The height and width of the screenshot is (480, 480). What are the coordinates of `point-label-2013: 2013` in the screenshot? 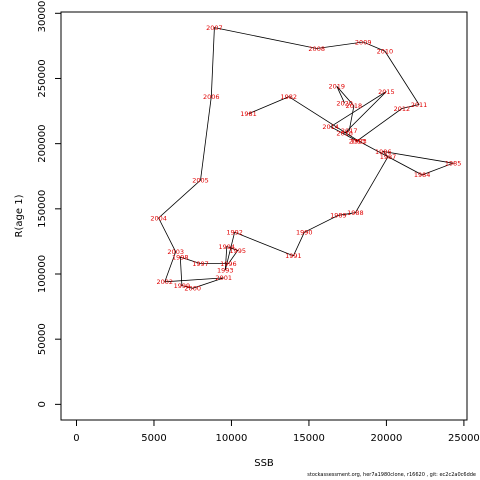 It's located at (357, 141).